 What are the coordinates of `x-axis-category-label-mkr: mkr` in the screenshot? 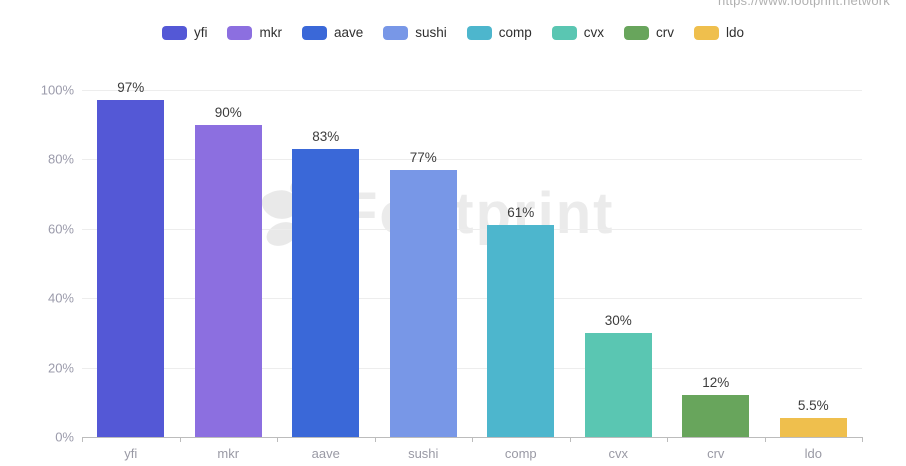 It's located at (228, 453).